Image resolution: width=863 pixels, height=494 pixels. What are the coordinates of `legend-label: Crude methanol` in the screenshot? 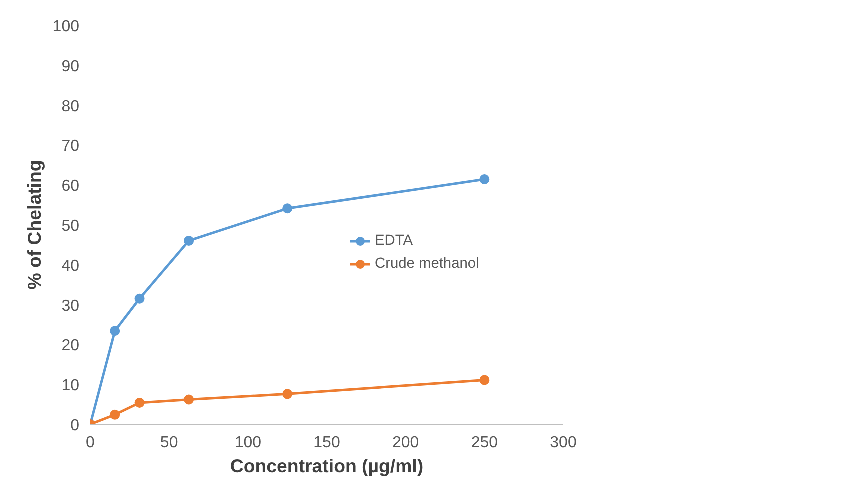 It's located at (427, 264).